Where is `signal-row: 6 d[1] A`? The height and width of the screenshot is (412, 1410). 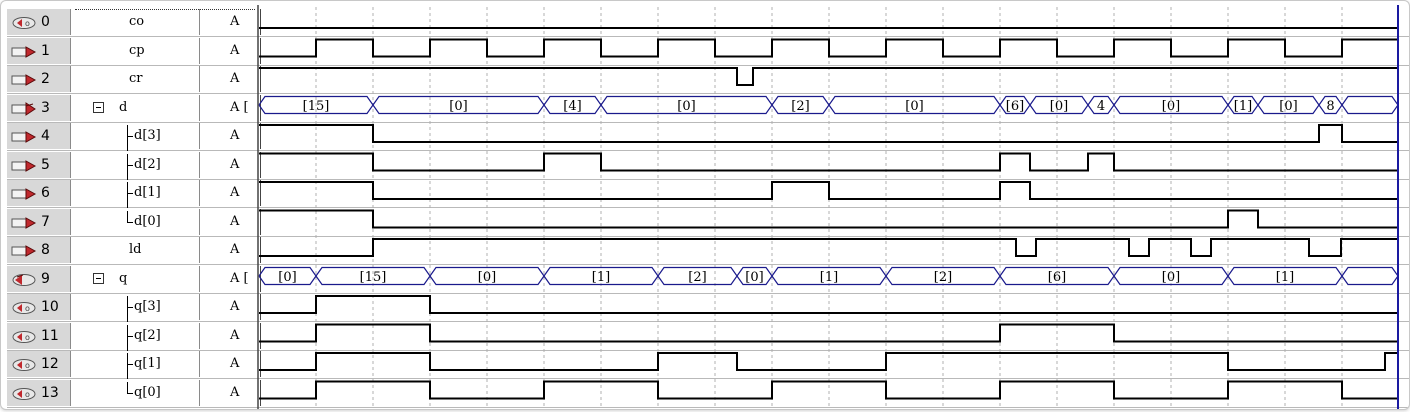
signal-row: 6 d[1] A is located at coordinates (708, 194).